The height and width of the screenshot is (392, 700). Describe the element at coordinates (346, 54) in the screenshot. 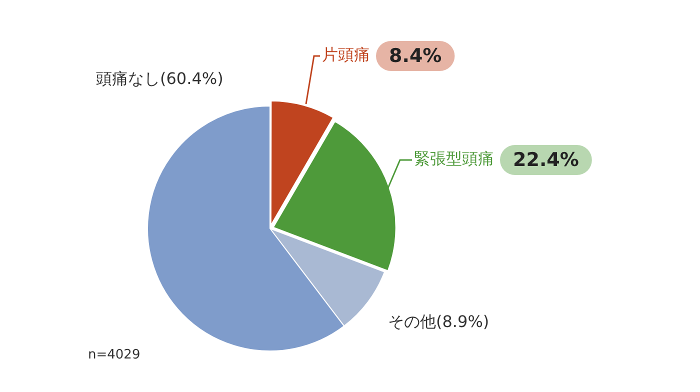

I see `slice-label: 片頭痛` at that location.